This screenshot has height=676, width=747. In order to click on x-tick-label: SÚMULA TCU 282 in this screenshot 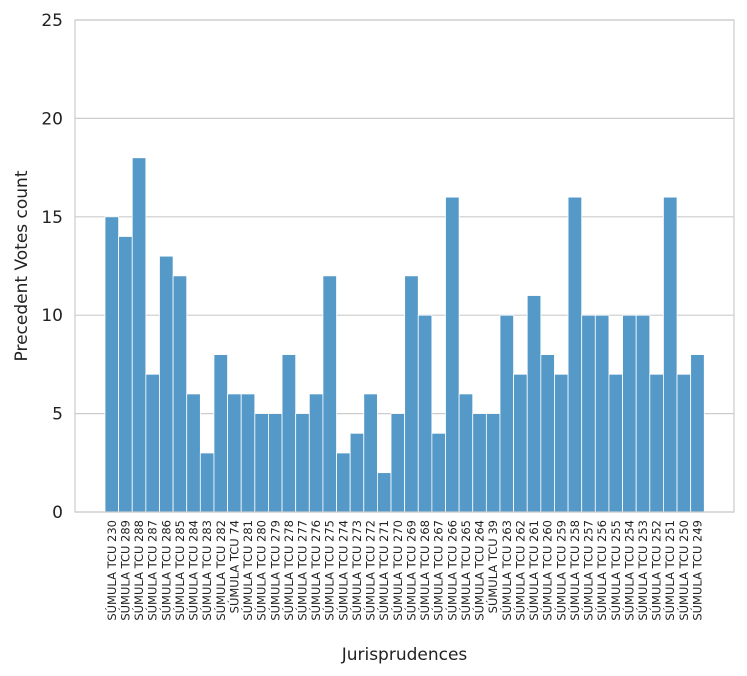, I will do `click(220, 570)`.